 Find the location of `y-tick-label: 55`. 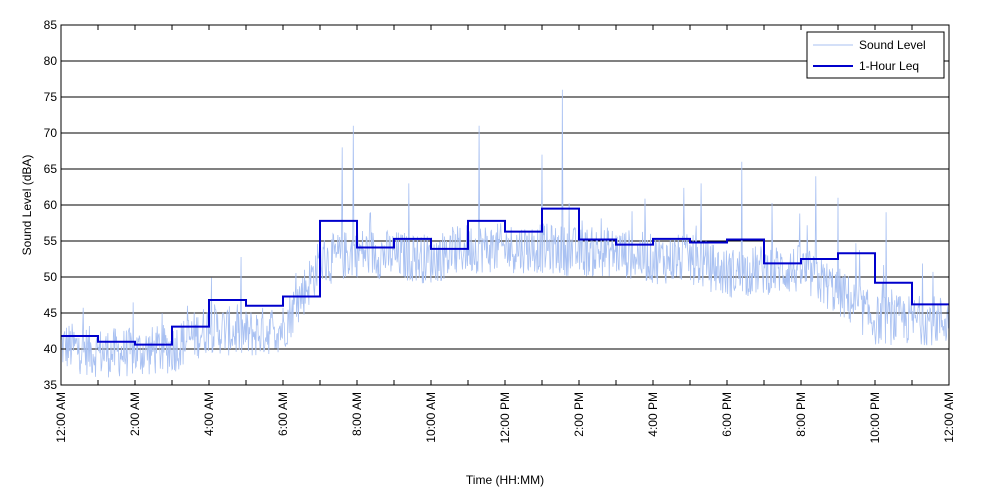

y-tick-label: 55 is located at coordinates (51, 241).